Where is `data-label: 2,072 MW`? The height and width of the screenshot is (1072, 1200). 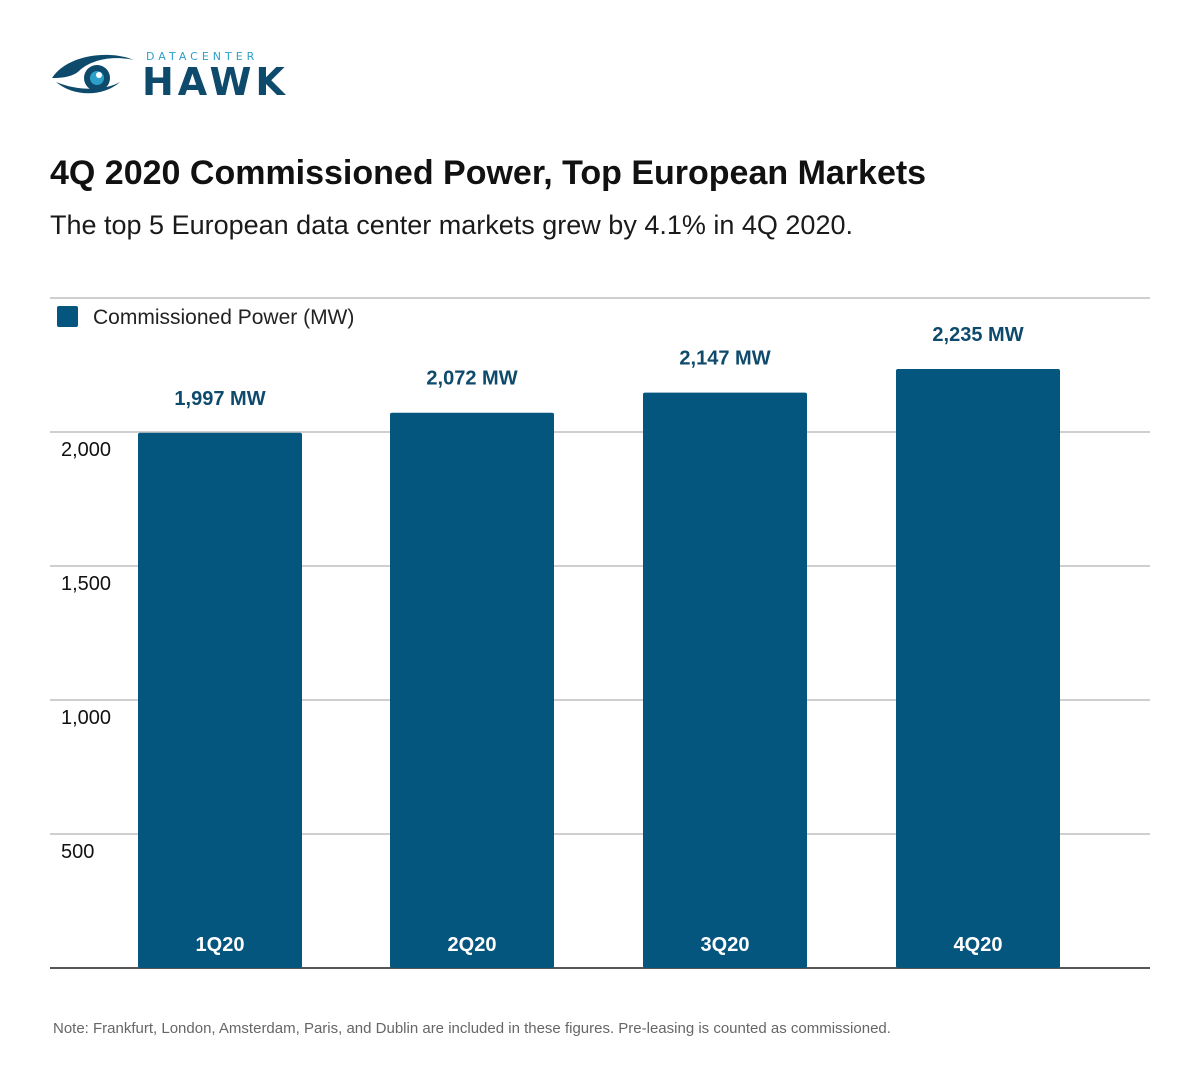 data-label: 2,072 MW is located at coordinates (471, 379).